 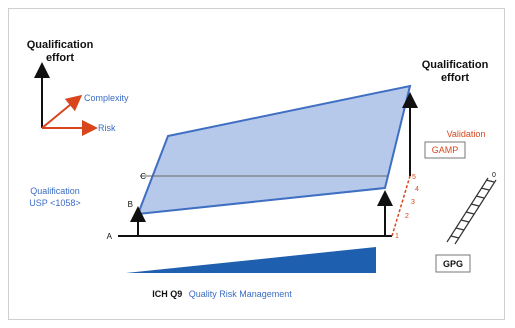 What do you see at coordinates (401, 206) in the screenshot?
I see `gamp-scale-line` at bounding box center [401, 206].